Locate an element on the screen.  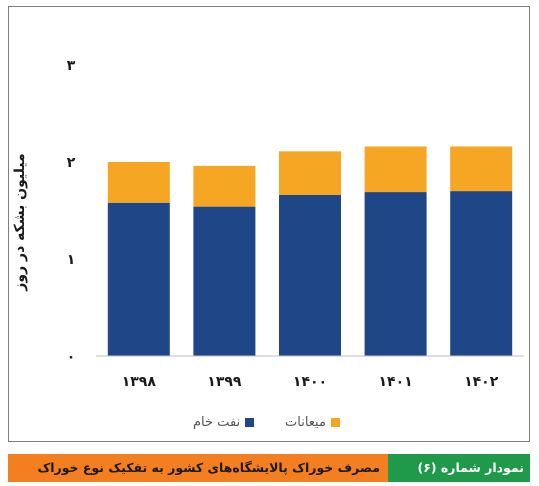
legend-swatch-condensate is located at coordinates (335, 422).